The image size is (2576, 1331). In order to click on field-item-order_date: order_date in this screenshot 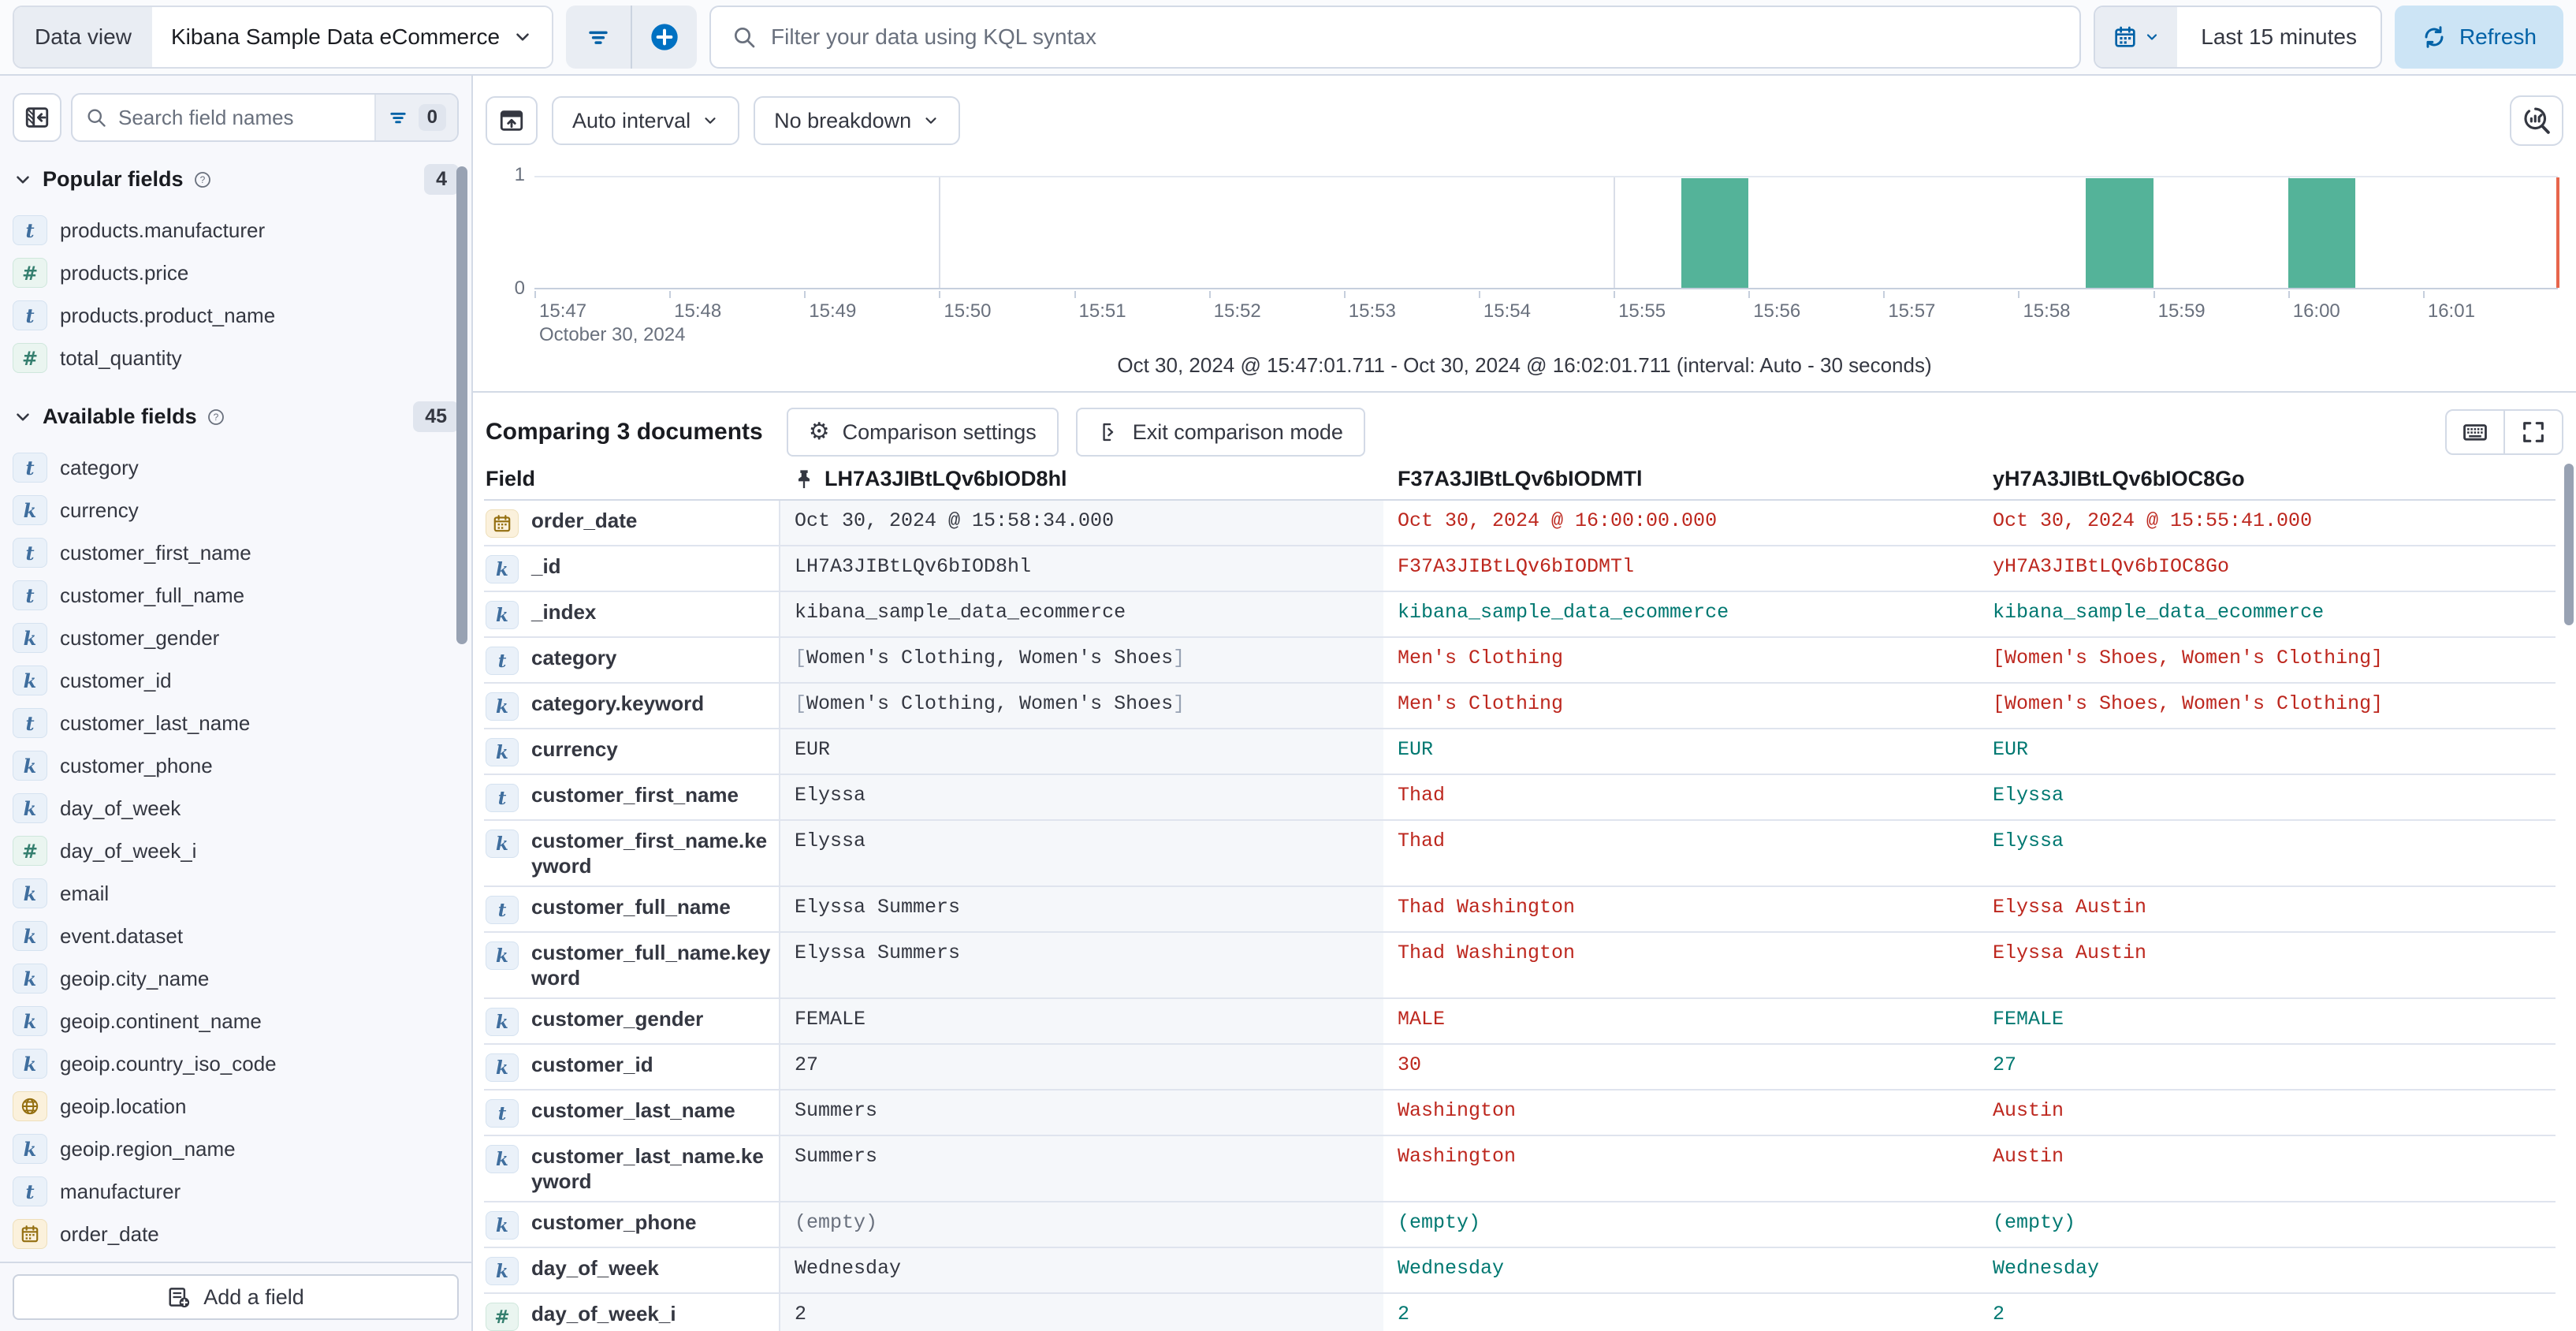, I will do `click(235, 1234)`.